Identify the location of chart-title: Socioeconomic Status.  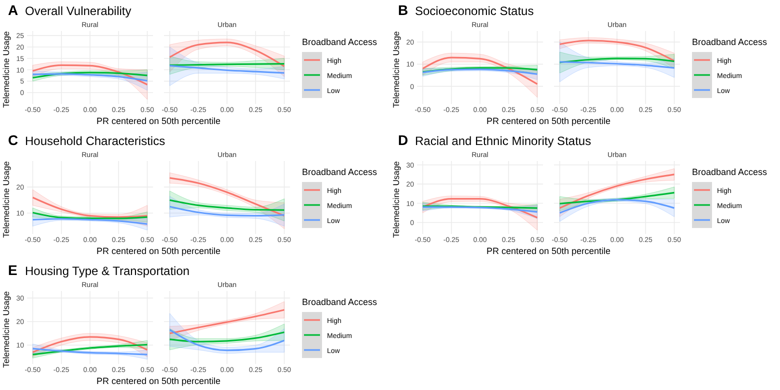
(474, 11).